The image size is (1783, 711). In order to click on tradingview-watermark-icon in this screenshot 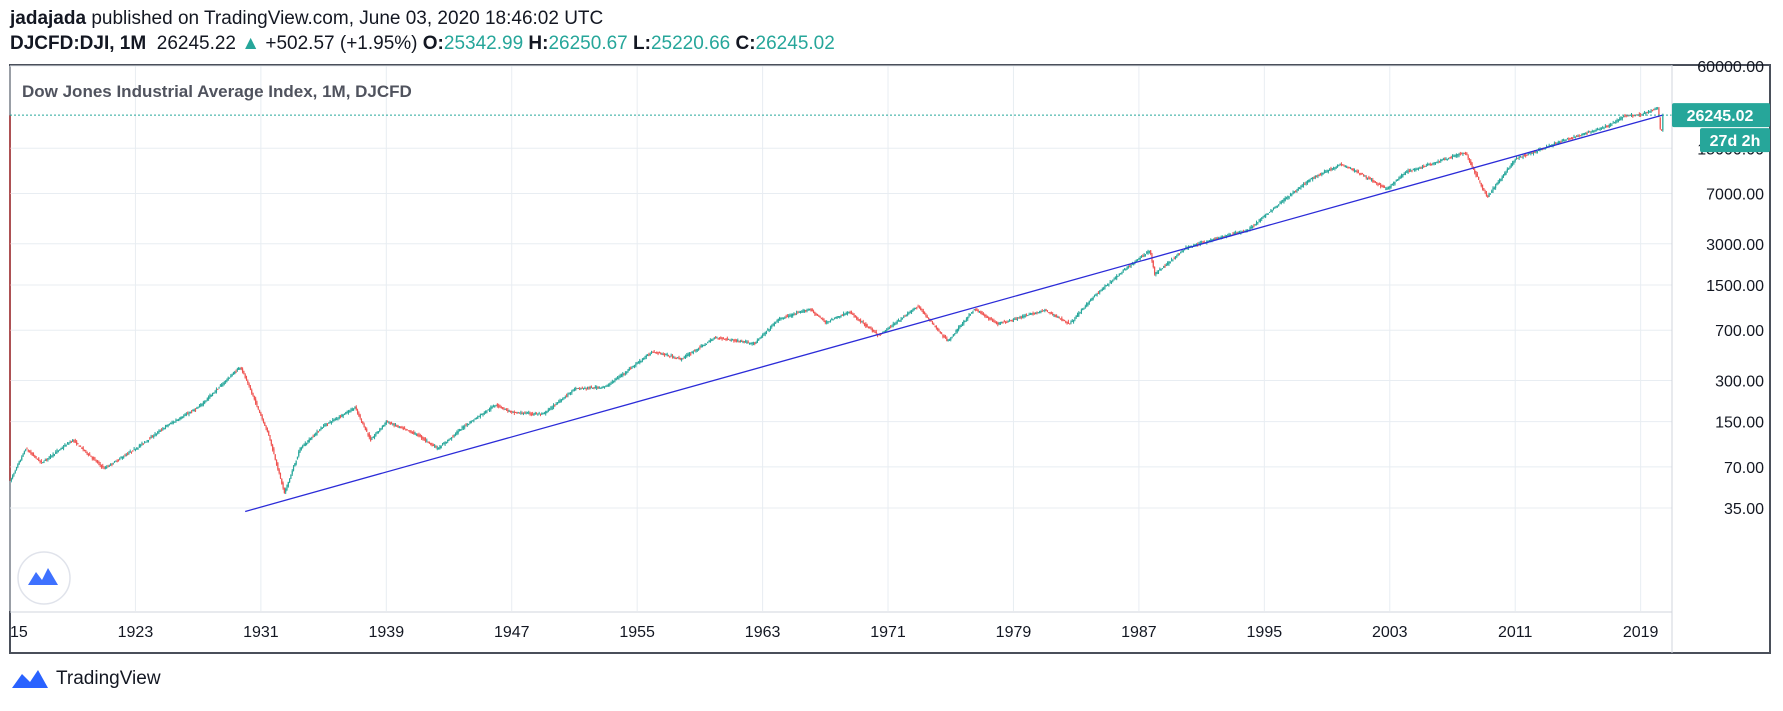, I will do `click(44, 578)`.